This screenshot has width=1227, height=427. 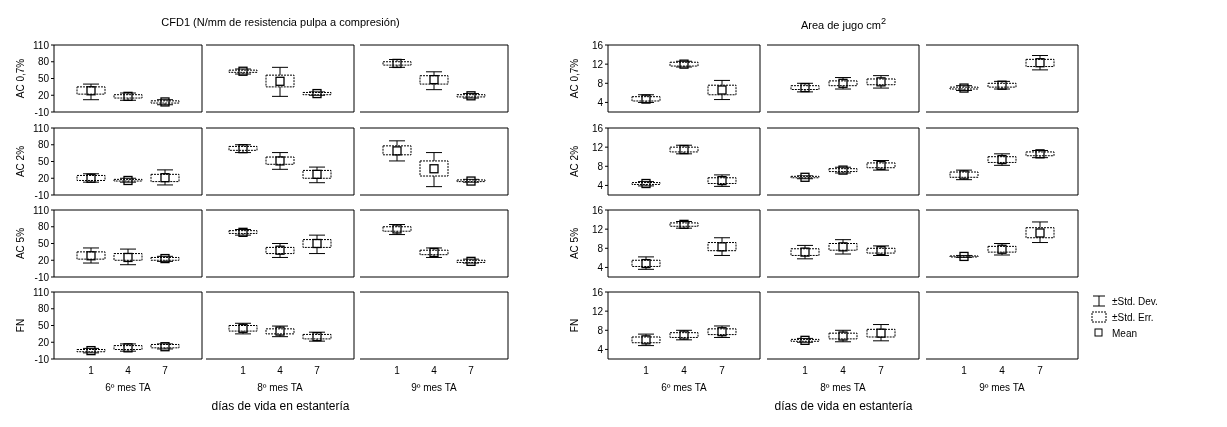 What do you see at coordinates (1125, 333) in the screenshot?
I see `text: Mean` at bounding box center [1125, 333].